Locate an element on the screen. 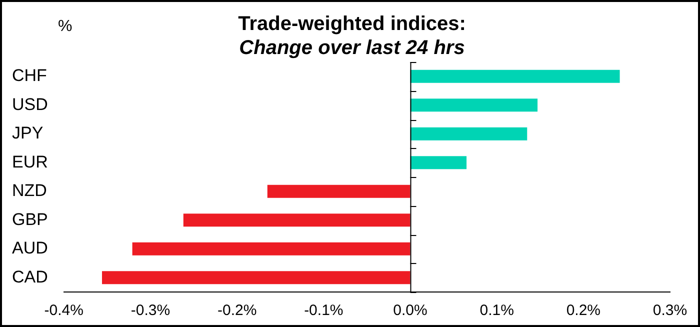 The width and height of the screenshot is (700, 327). x-tick-label: -0.3% is located at coordinates (150, 311).